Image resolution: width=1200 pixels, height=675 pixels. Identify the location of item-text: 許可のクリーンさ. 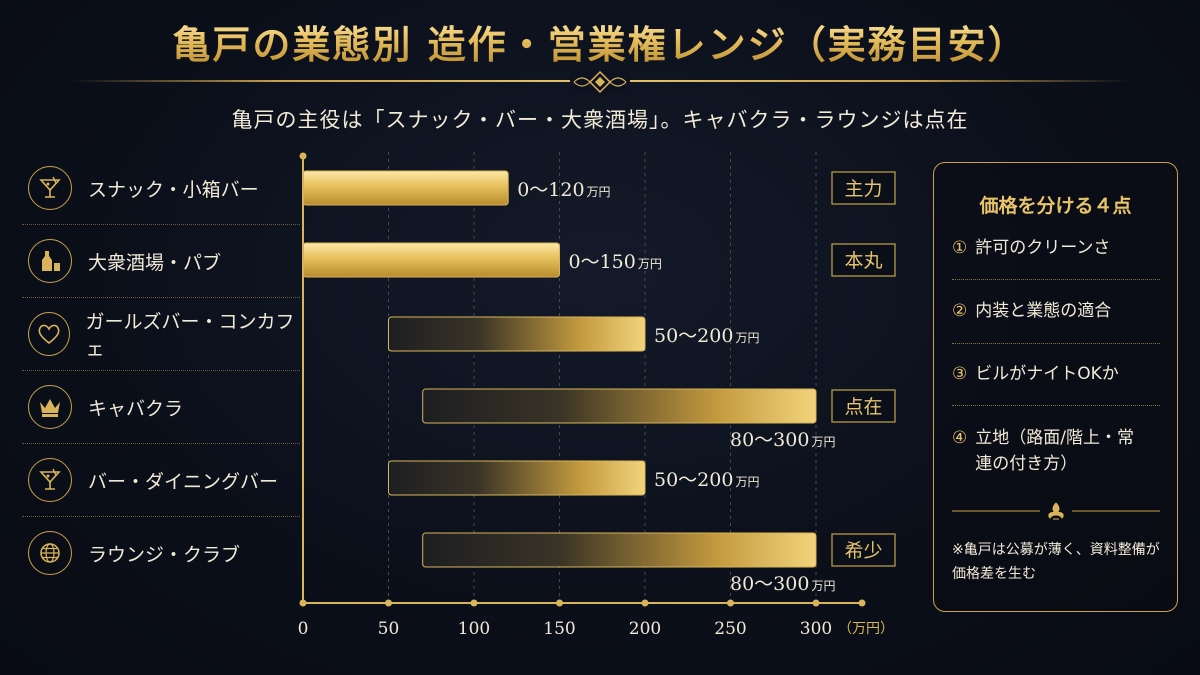
(1043, 248).